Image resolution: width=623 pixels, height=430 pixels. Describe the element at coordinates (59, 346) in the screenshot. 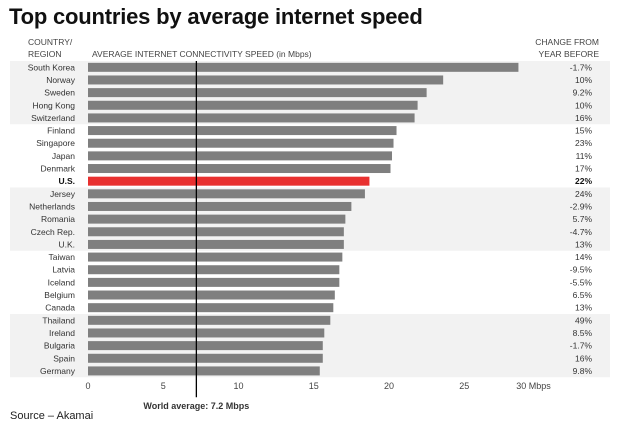

I see `country-label: Bulgaria` at that location.